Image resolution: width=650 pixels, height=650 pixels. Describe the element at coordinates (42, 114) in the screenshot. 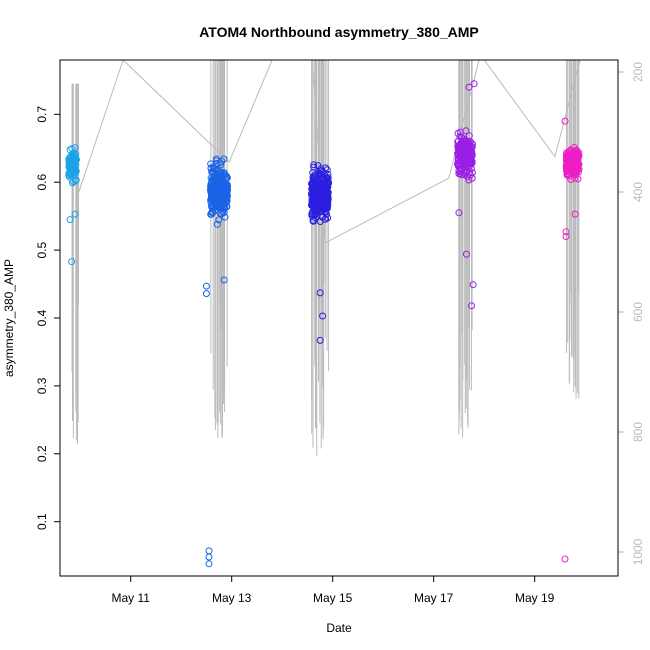

I see `y-tick-label: 0.7` at that location.